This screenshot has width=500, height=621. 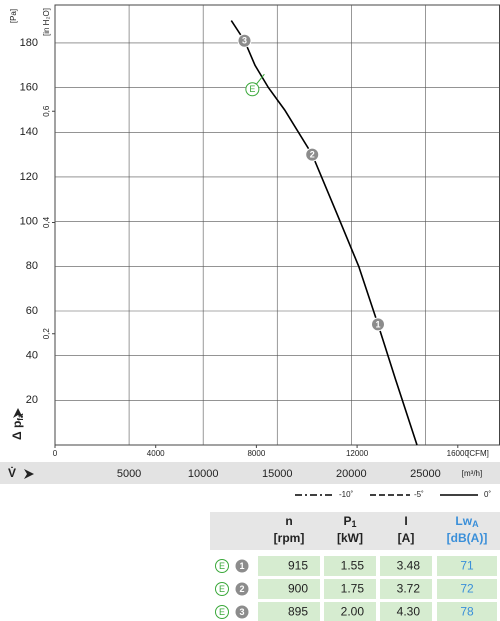 I want to click on x2-tick-label: 4000, so click(x=156, y=453).